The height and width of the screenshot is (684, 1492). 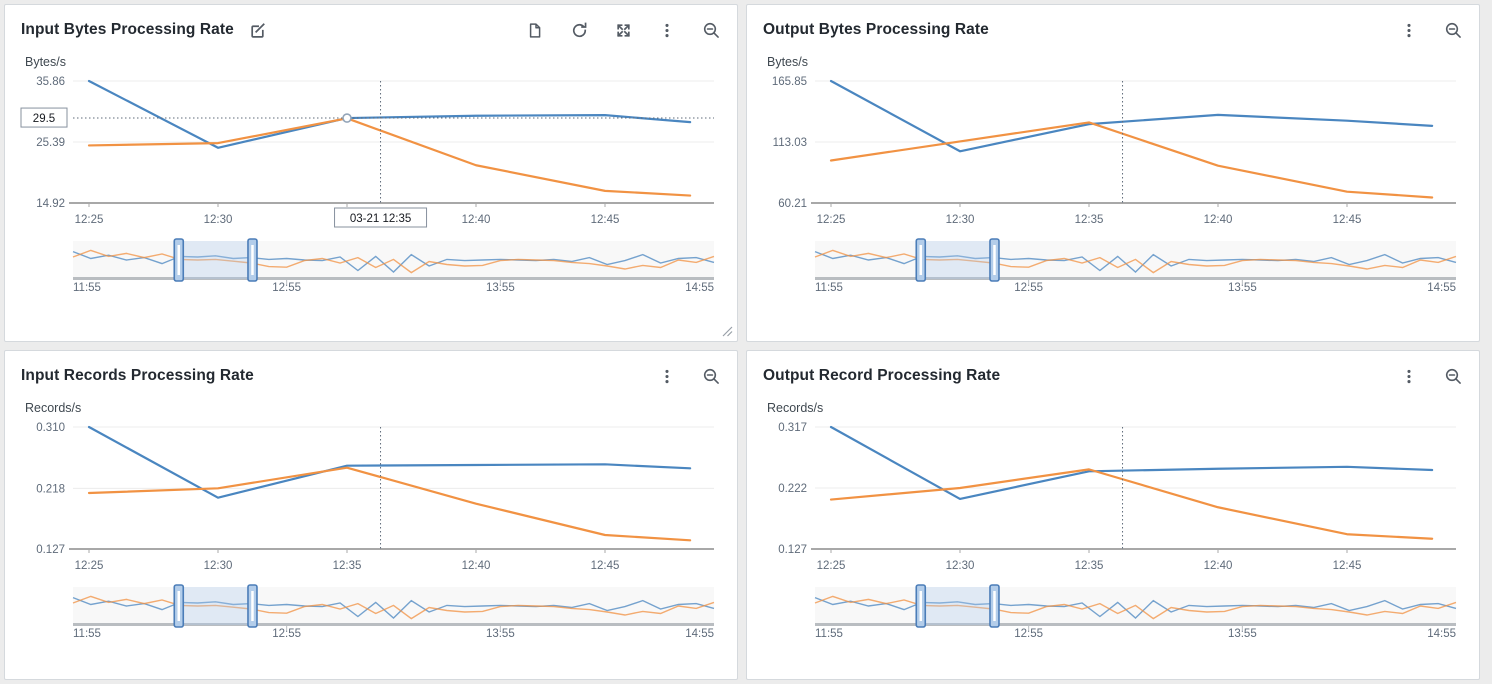 What do you see at coordinates (50, 428) in the screenshot?
I see `y-tick-label: 0.310` at bounding box center [50, 428].